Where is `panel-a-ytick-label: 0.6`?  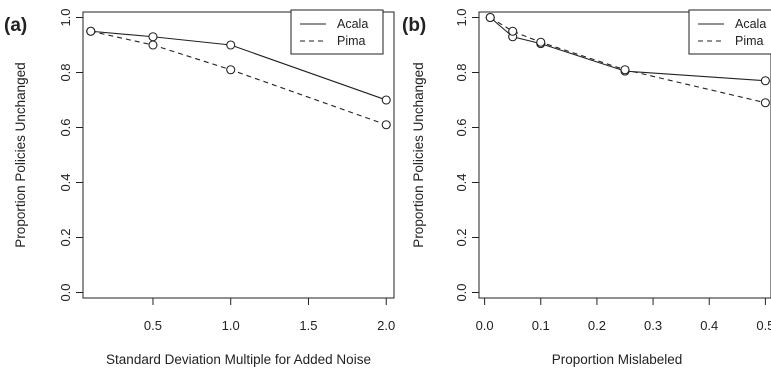
panel-a-ytick-label: 0.6 is located at coordinates (65, 127).